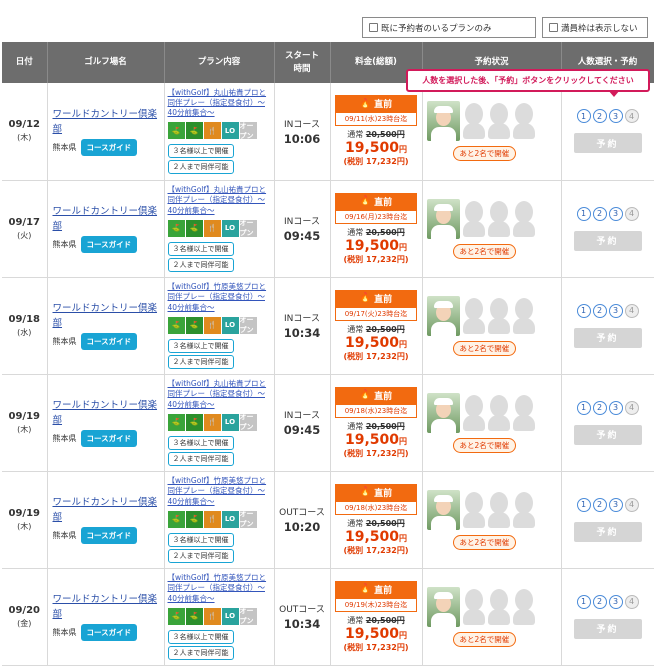 The height and width of the screenshot is (670, 654). What do you see at coordinates (302, 229) in the screenshot?
I see `start-cell: INコース 09:45` at bounding box center [302, 229].